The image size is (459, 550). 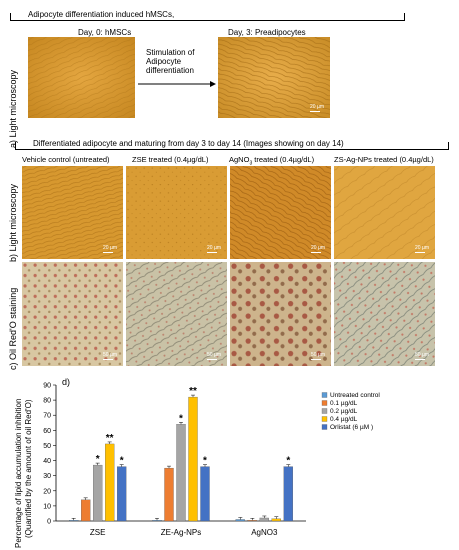 I want to click on legend-entry: 0.1 µg/dL, so click(x=344, y=403).